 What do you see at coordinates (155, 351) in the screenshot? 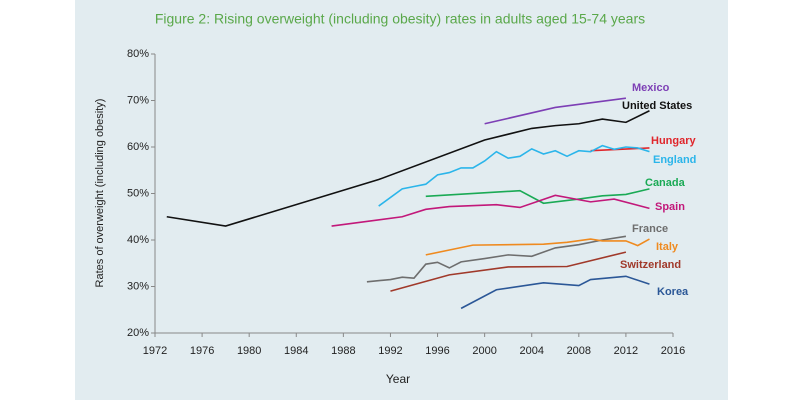
I see `x-tick-label: 1972` at bounding box center [155, 351].